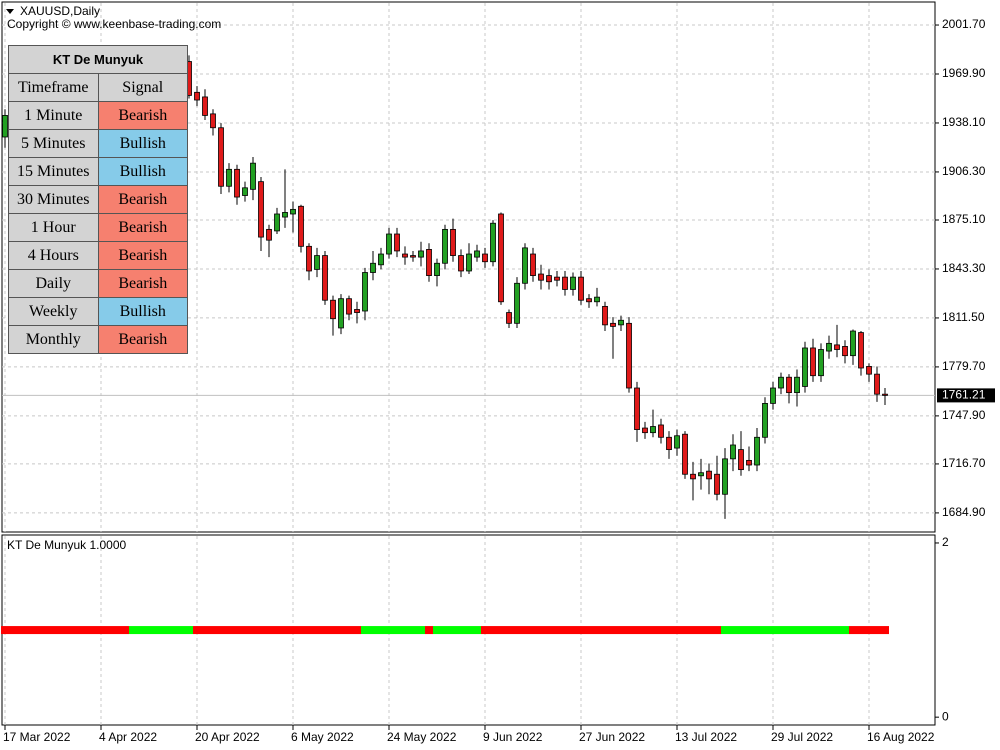 This screenshot has height=750, width=1000. What do you see at coordinates (53, 255) in the screenshot?
I see `table-cell: 4 Hours` at bounding box center [53, 255].